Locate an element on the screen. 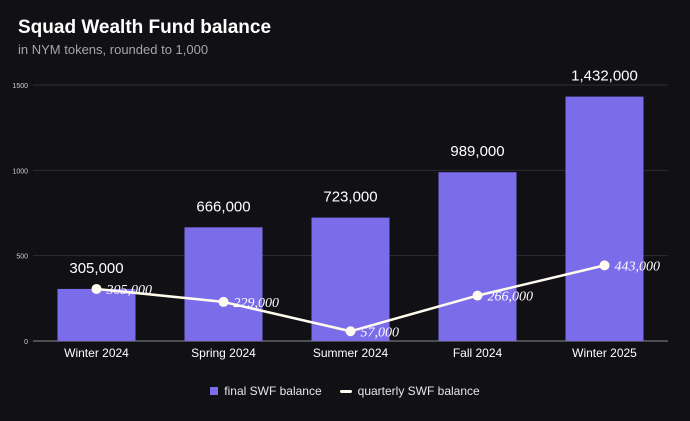  x-tick-label-4: Winter 2025 is located at coordinates (604, 353).